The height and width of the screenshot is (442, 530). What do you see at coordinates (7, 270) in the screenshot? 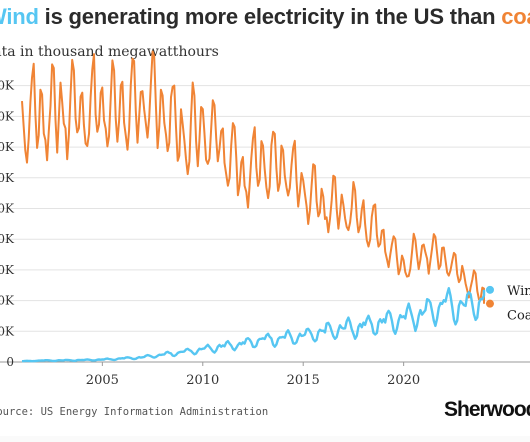
I see `y-tick-label: 60,000K` at bounding box center [7, 270].